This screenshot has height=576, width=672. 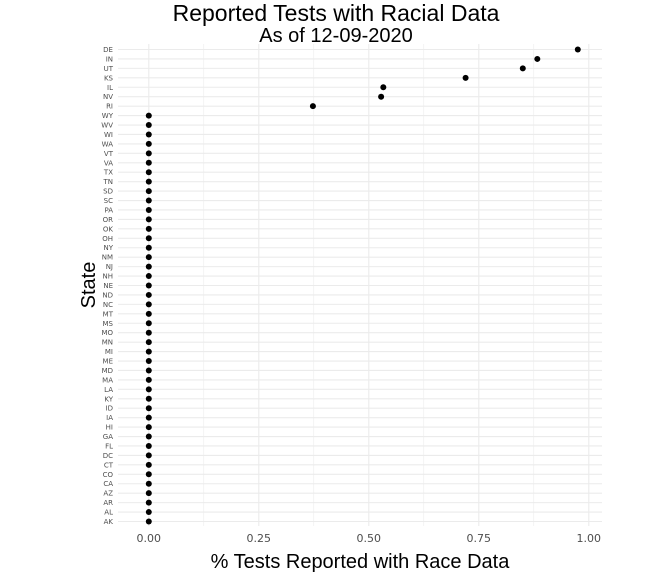 I want to click on data-point-nm, so click(x=148, y=257).